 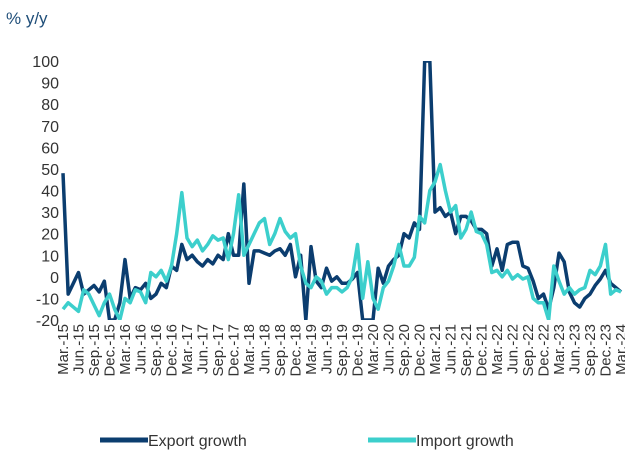 What do you see at coordinates (50, 192) in the screenshot?
I see `y-tick-label: 40` at bounding box center [50, 192].